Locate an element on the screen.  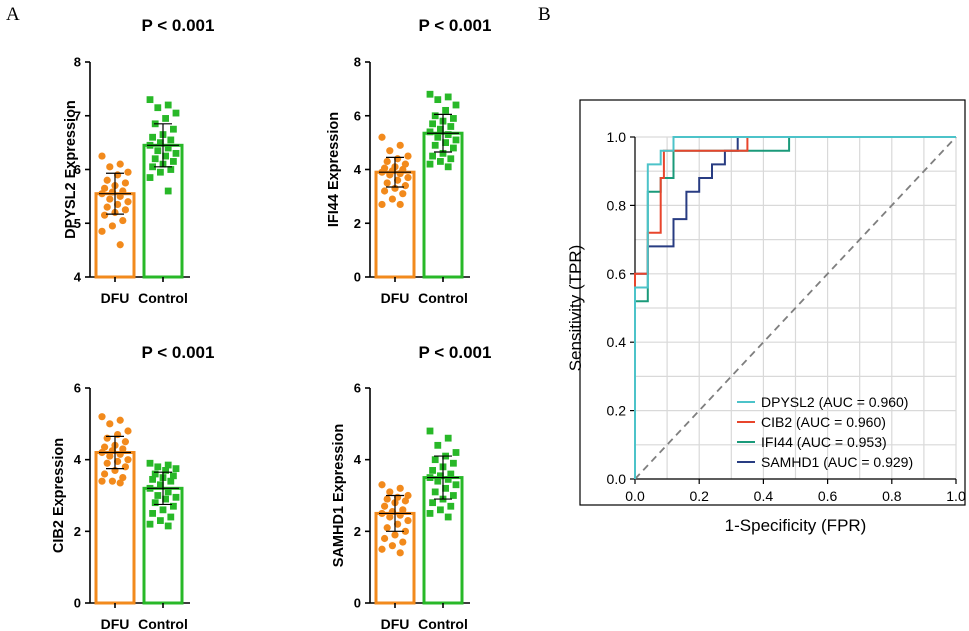
y-tick-label: 0 is located at coordinates (77, 603).